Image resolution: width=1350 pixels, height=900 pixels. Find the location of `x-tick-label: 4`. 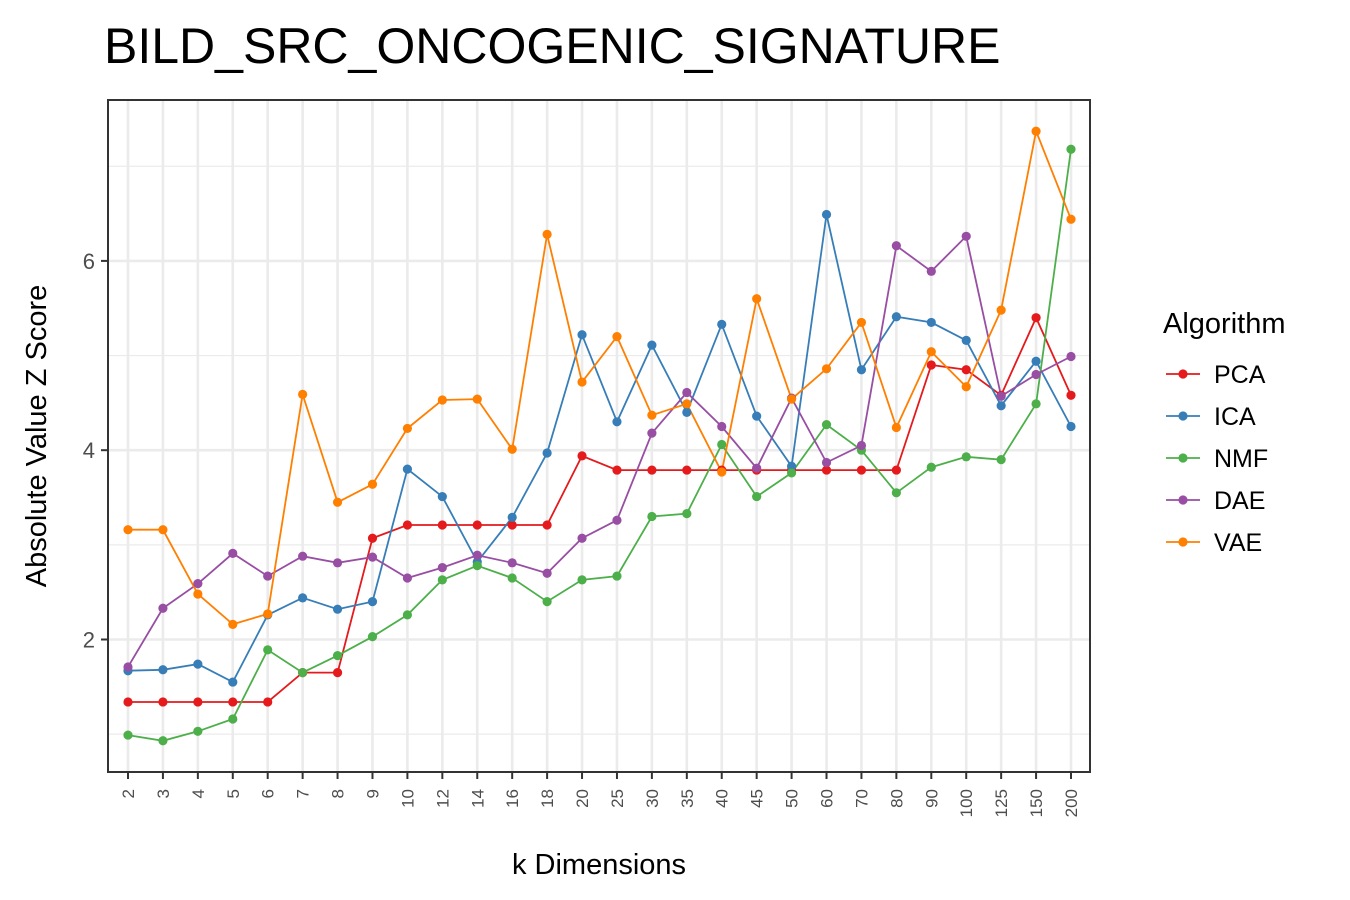

x-tick-label: 4 is located at coordinates (198, 793).